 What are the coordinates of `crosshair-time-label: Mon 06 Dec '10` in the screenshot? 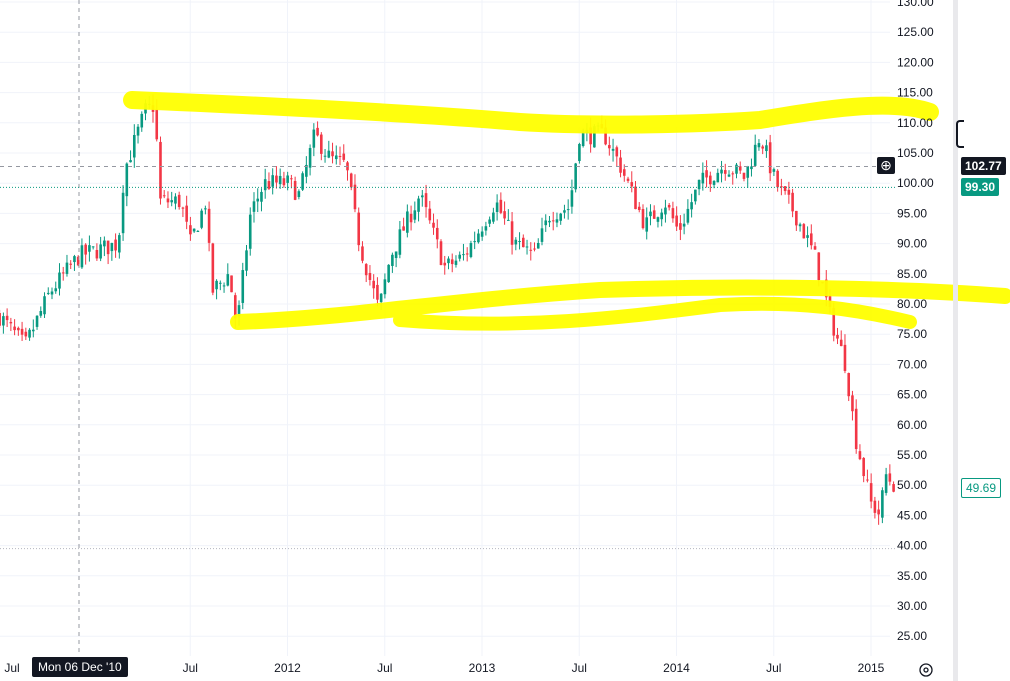 It's located at (80, 667).